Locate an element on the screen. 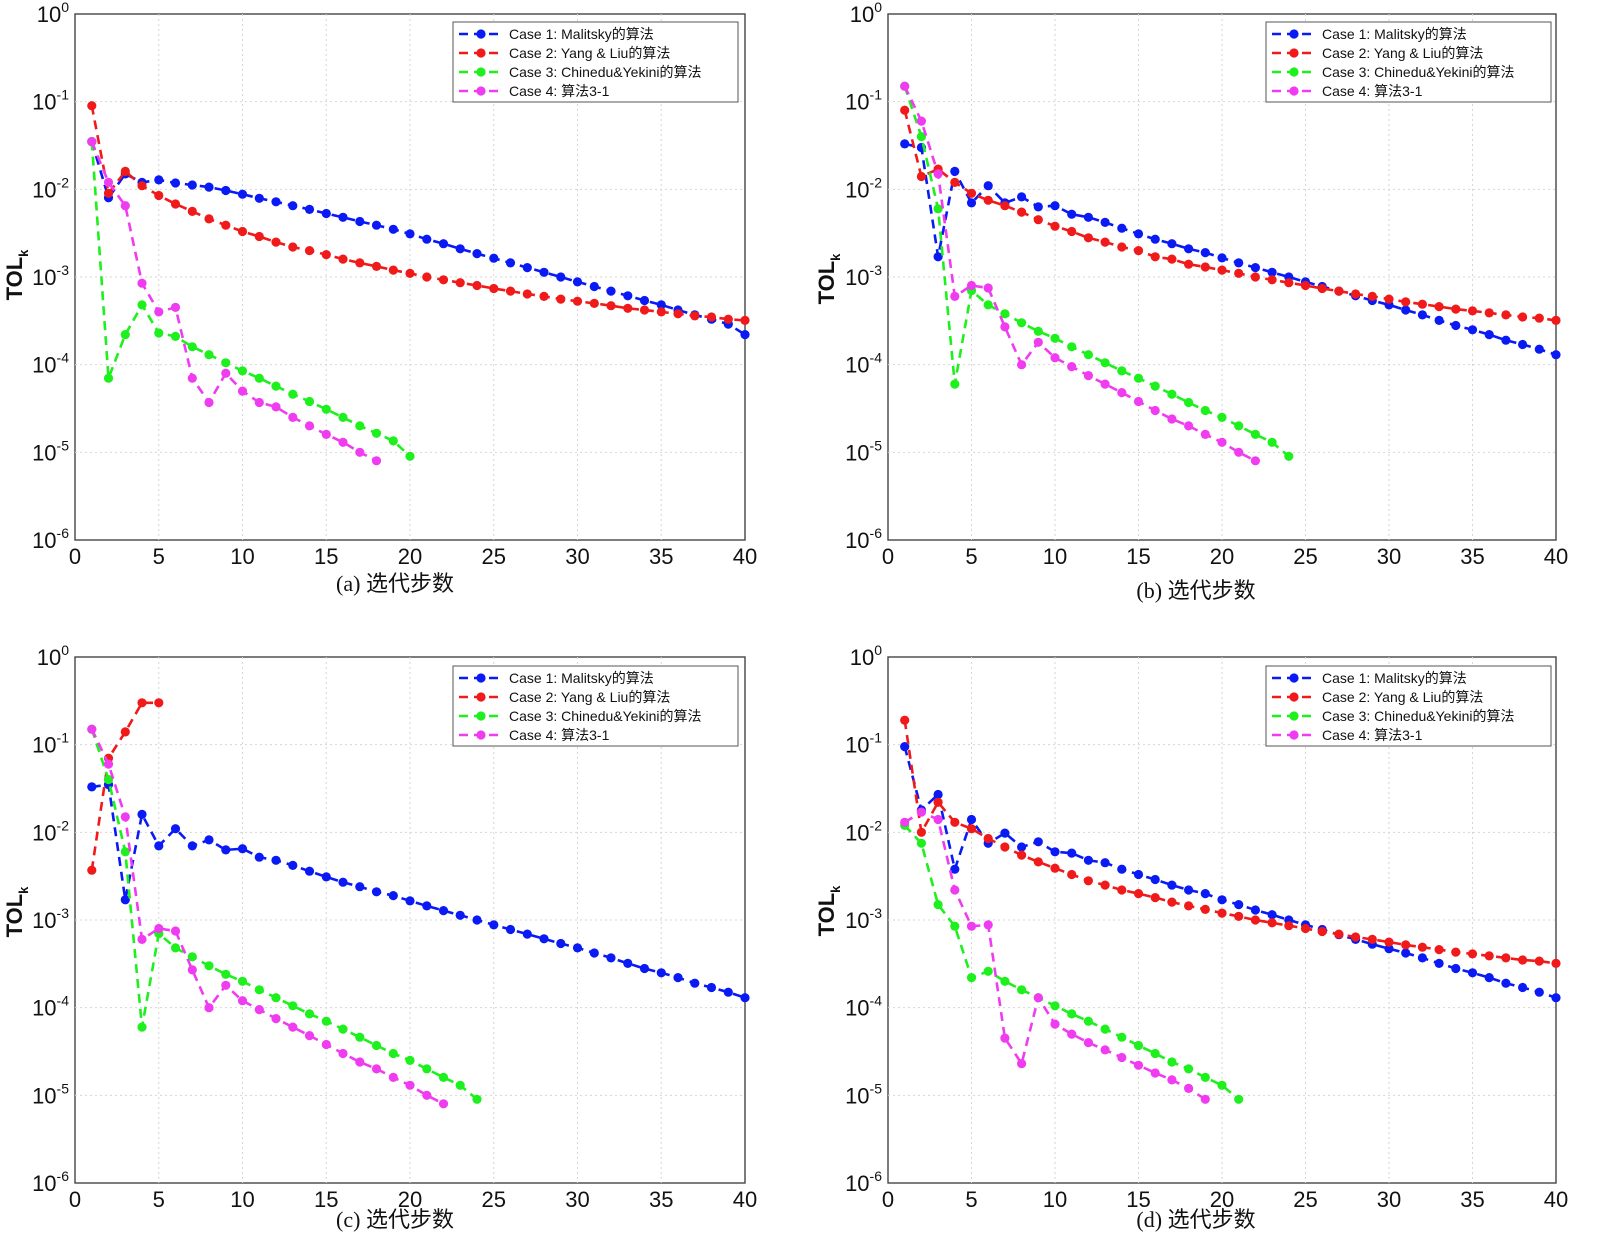  y-tick-label: 10⁻² is located at coordinates (50, 831).